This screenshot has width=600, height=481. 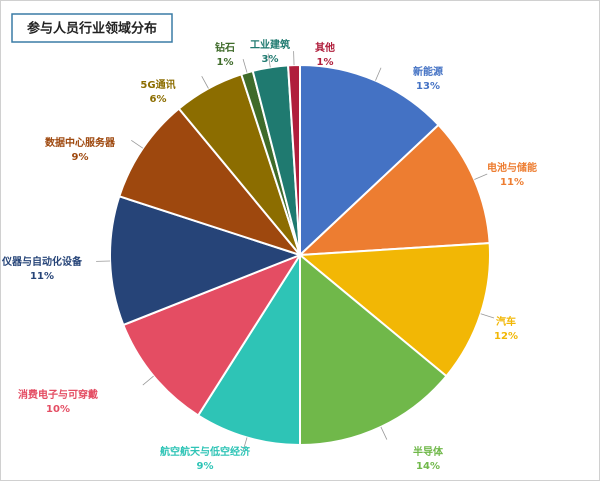 I want to click on slice-value-label: 3%, so click(x=270, y=59).